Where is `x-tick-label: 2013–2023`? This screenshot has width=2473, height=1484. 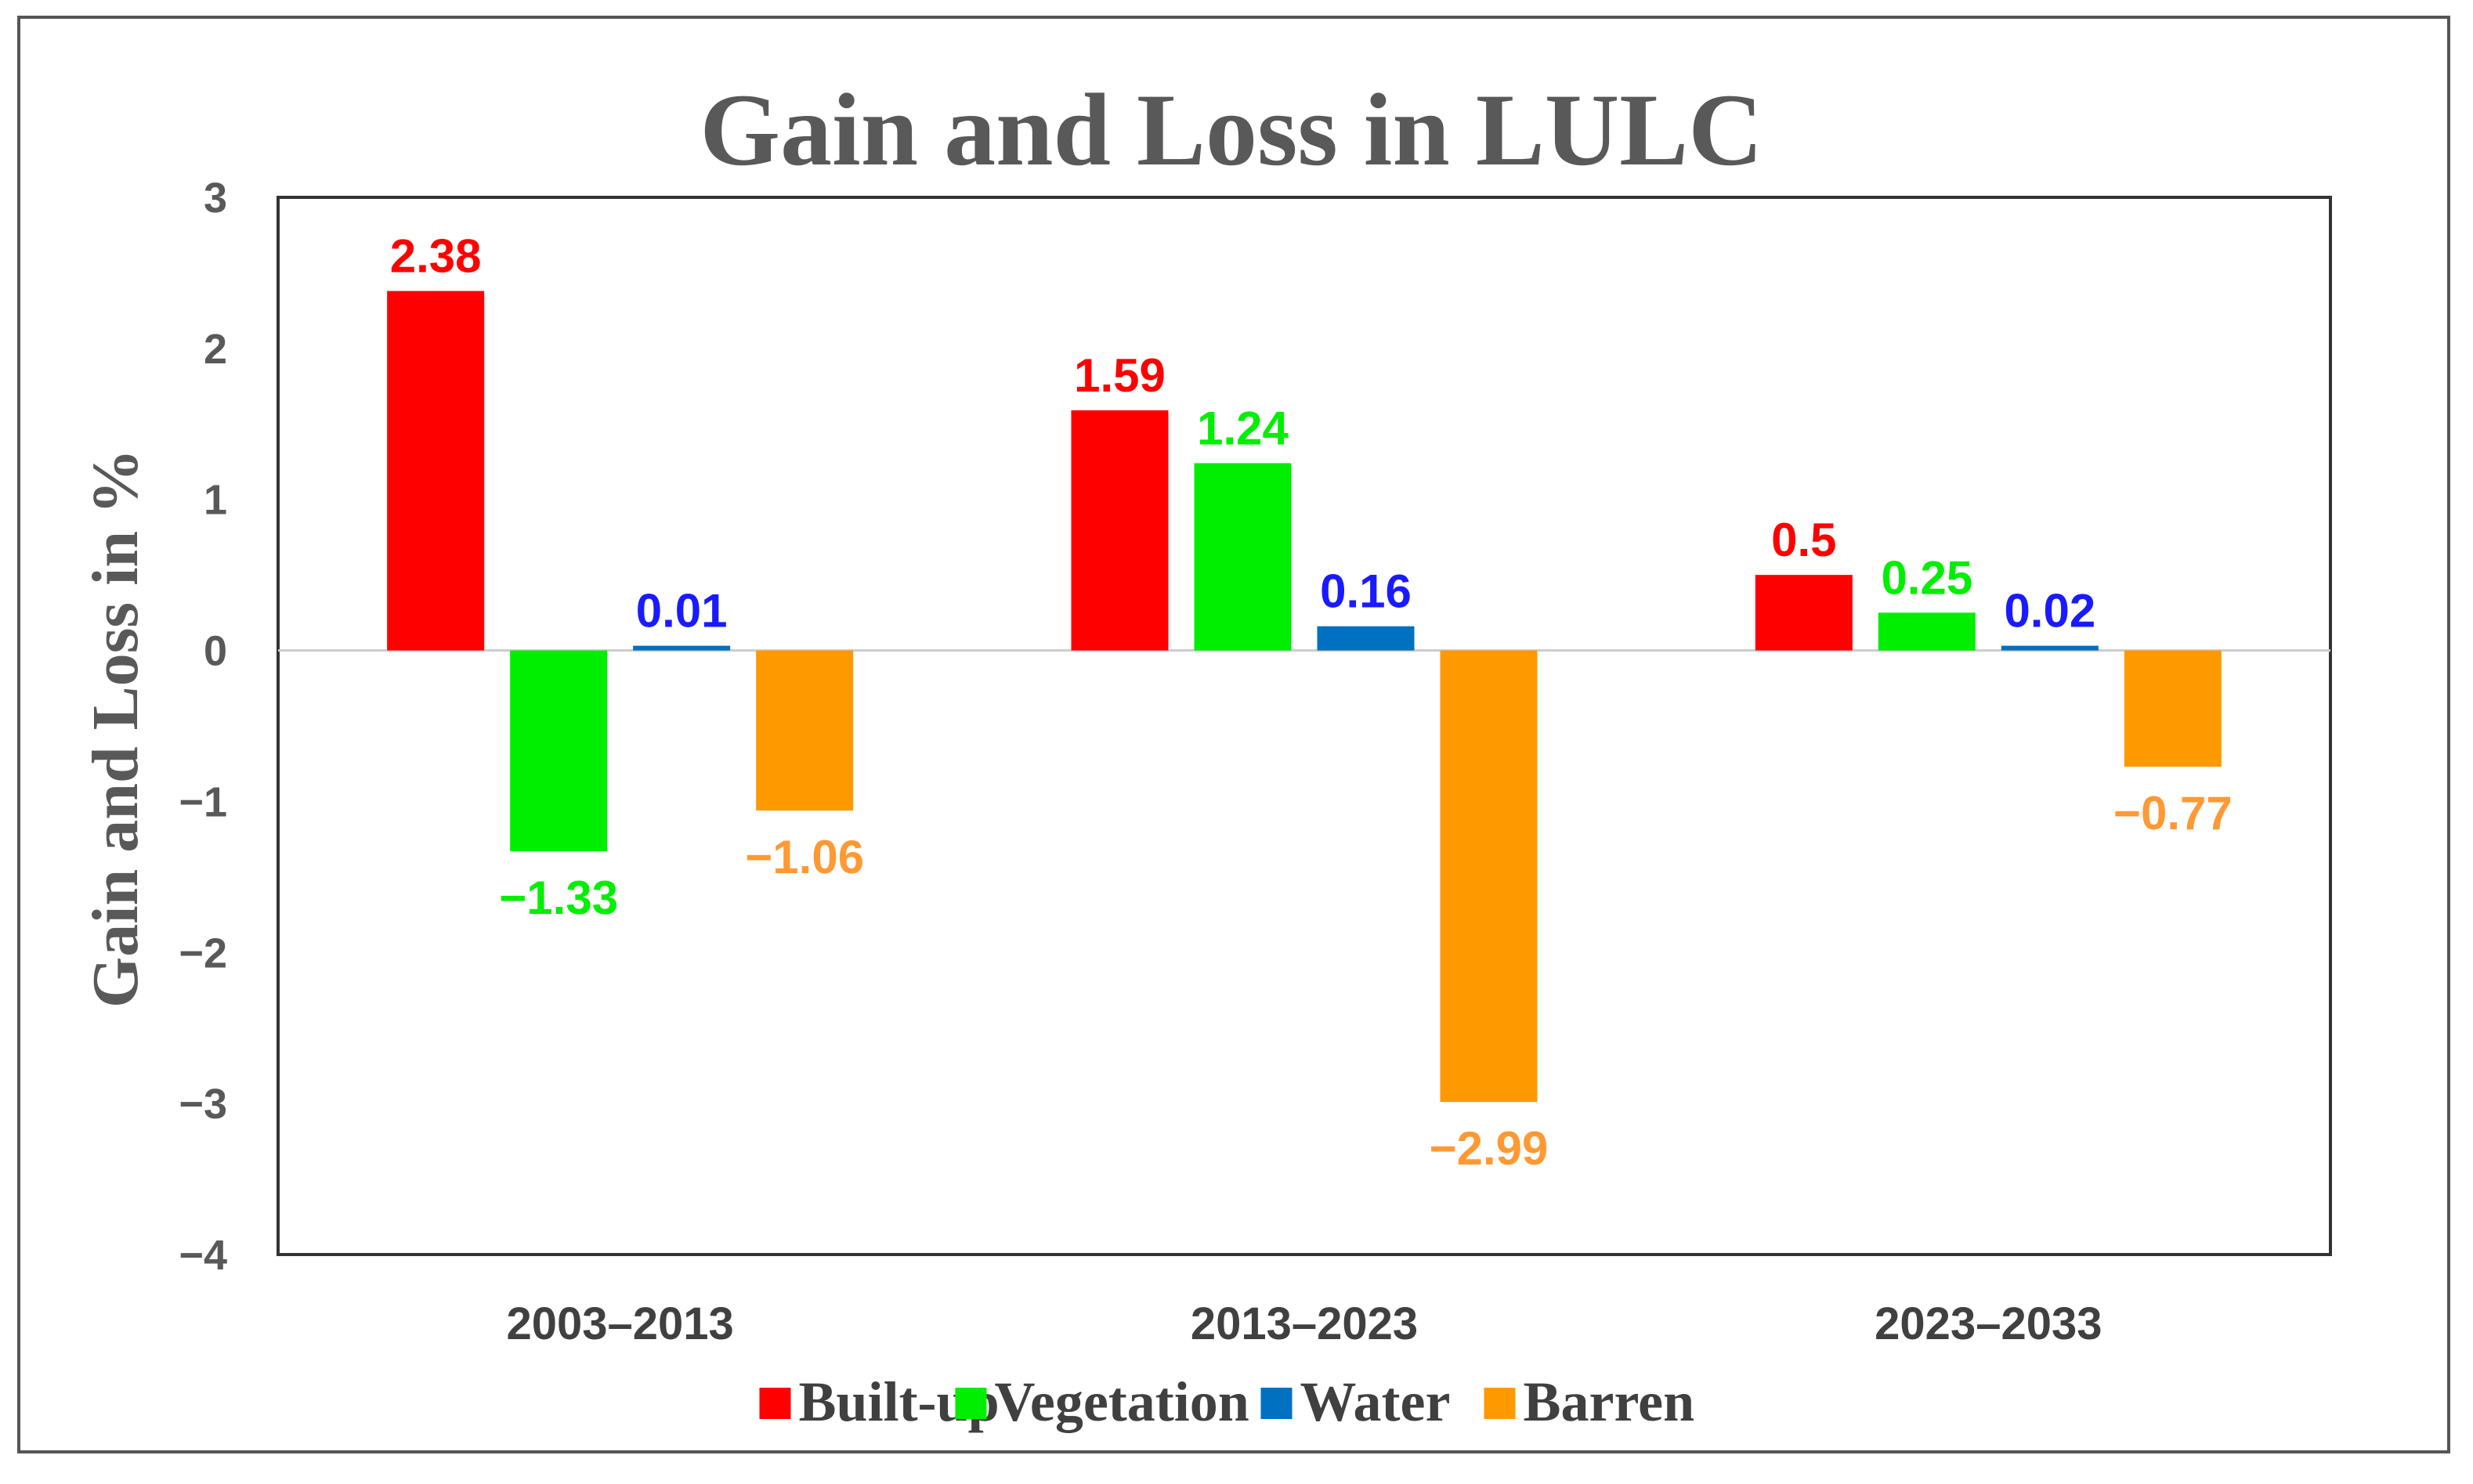 x-tick-label: 2013–2023 is located at coordinates (1304, 1323).